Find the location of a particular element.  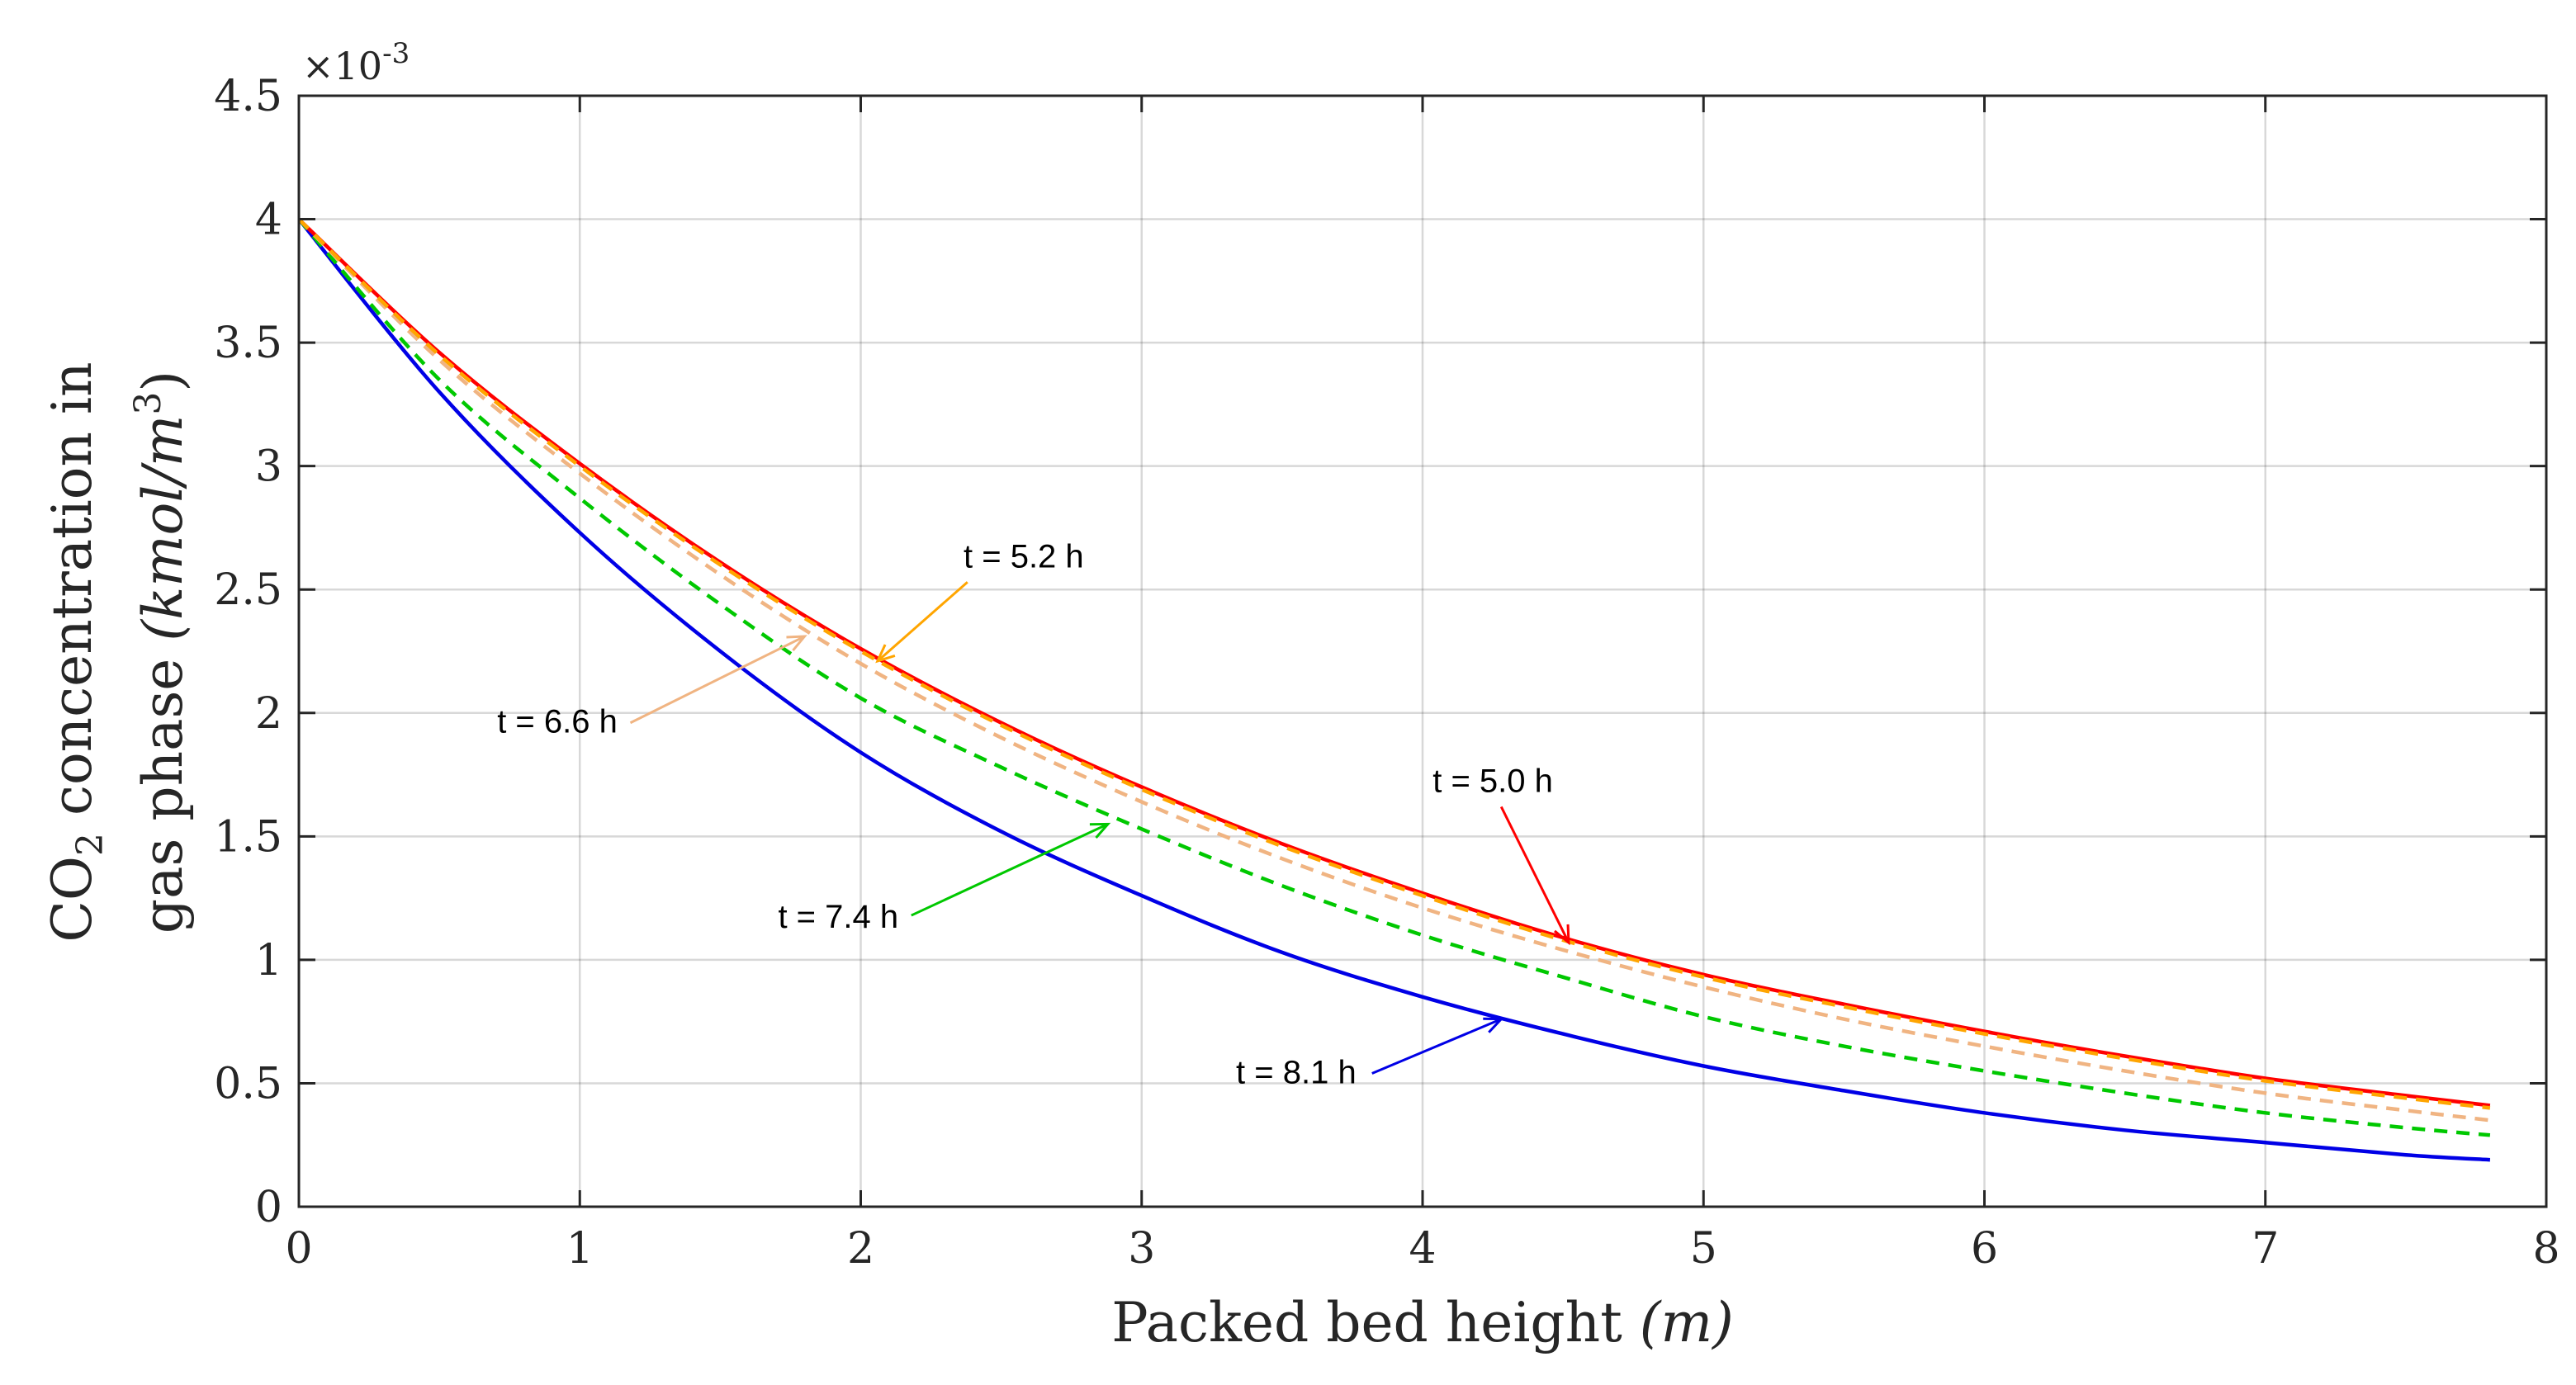

y-axis-title-line2: gas phase (kmol/m3) is located at coordinates (161, 652).